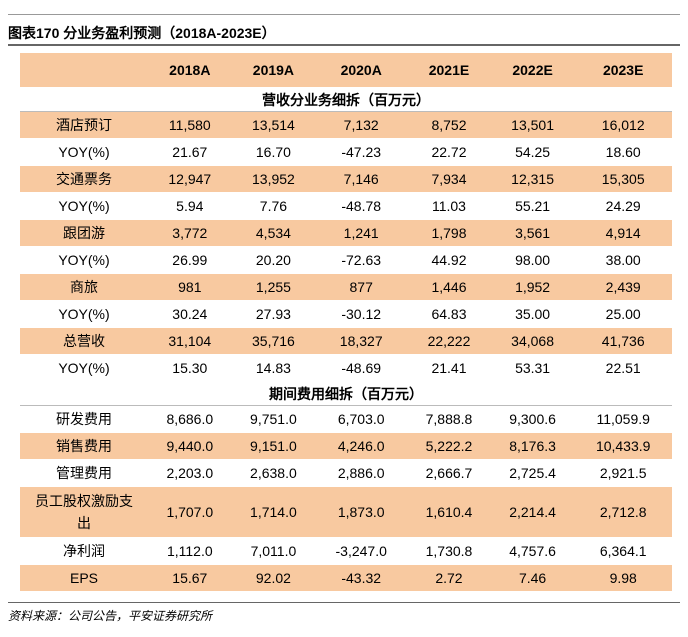  Describe the element at coordinates (361, 125) in the screenshot. I see `cell-value: 7,132` at that location.